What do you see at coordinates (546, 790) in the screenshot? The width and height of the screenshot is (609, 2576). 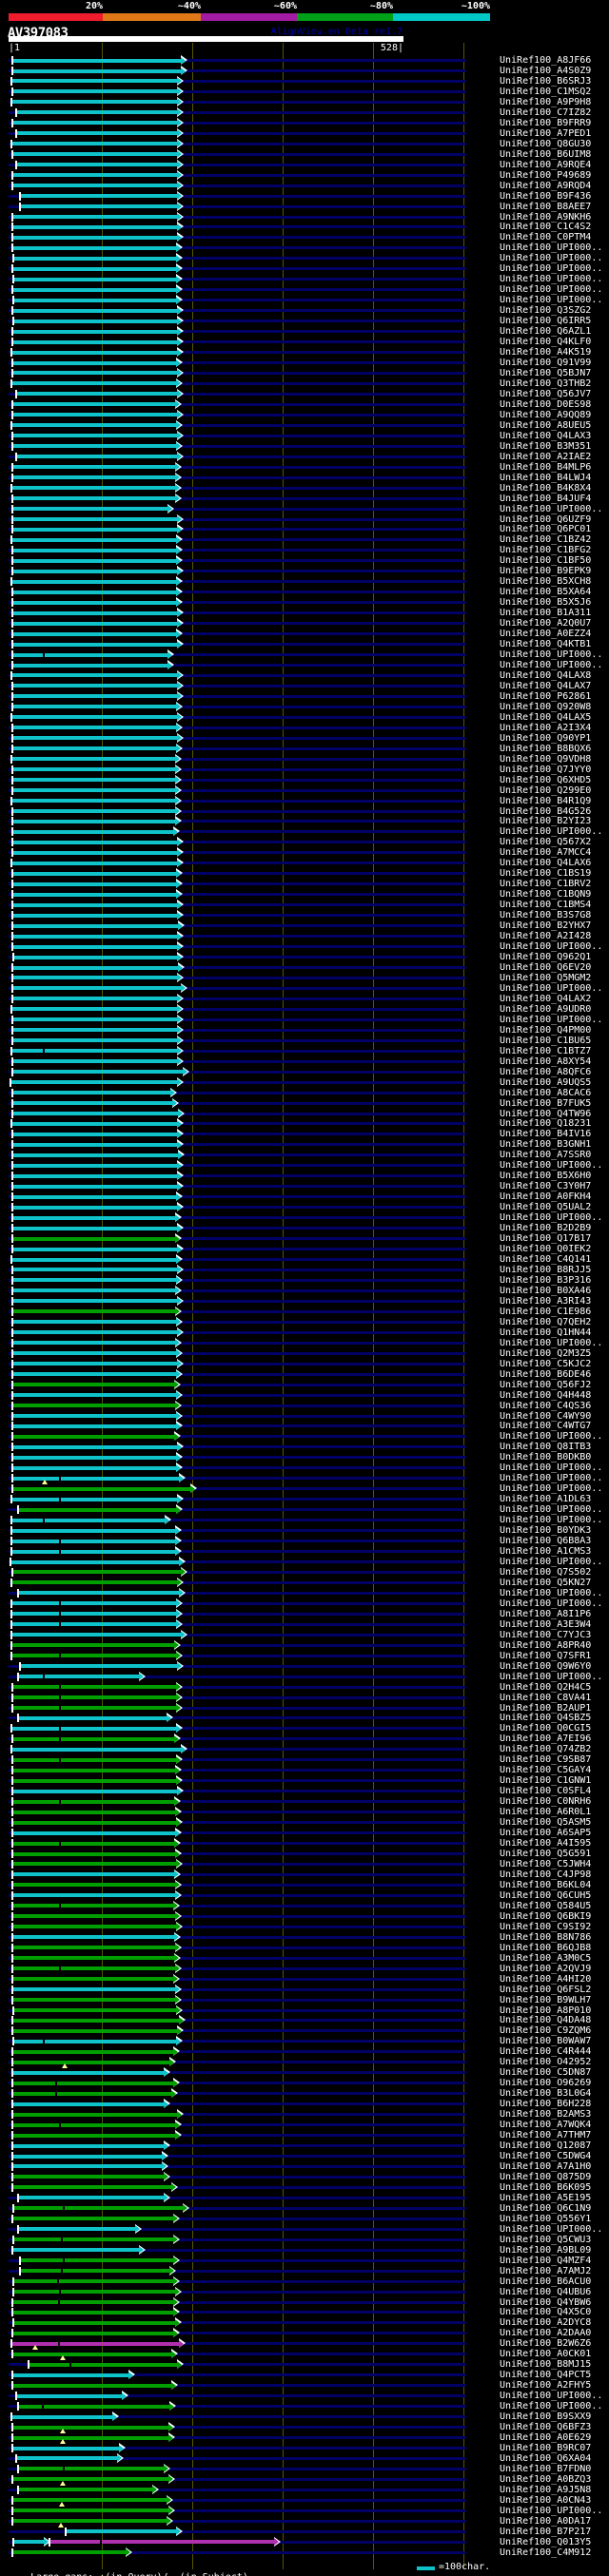 I see `row-label: UniRef100_Q299E0` at bounding box center [546, 790].